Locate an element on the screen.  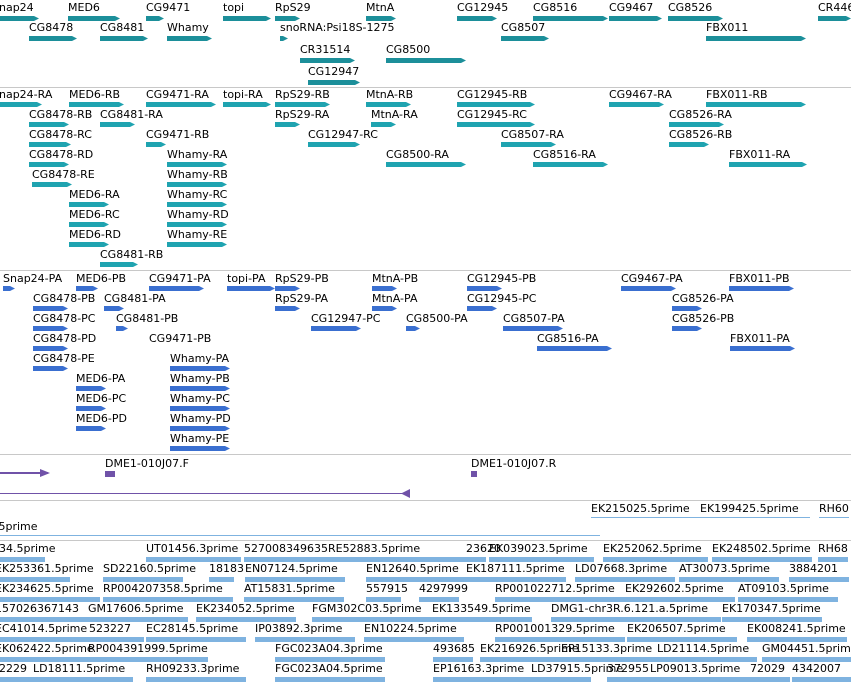
est-ld37915.5prime-feature is located at coordinates (561, 679).